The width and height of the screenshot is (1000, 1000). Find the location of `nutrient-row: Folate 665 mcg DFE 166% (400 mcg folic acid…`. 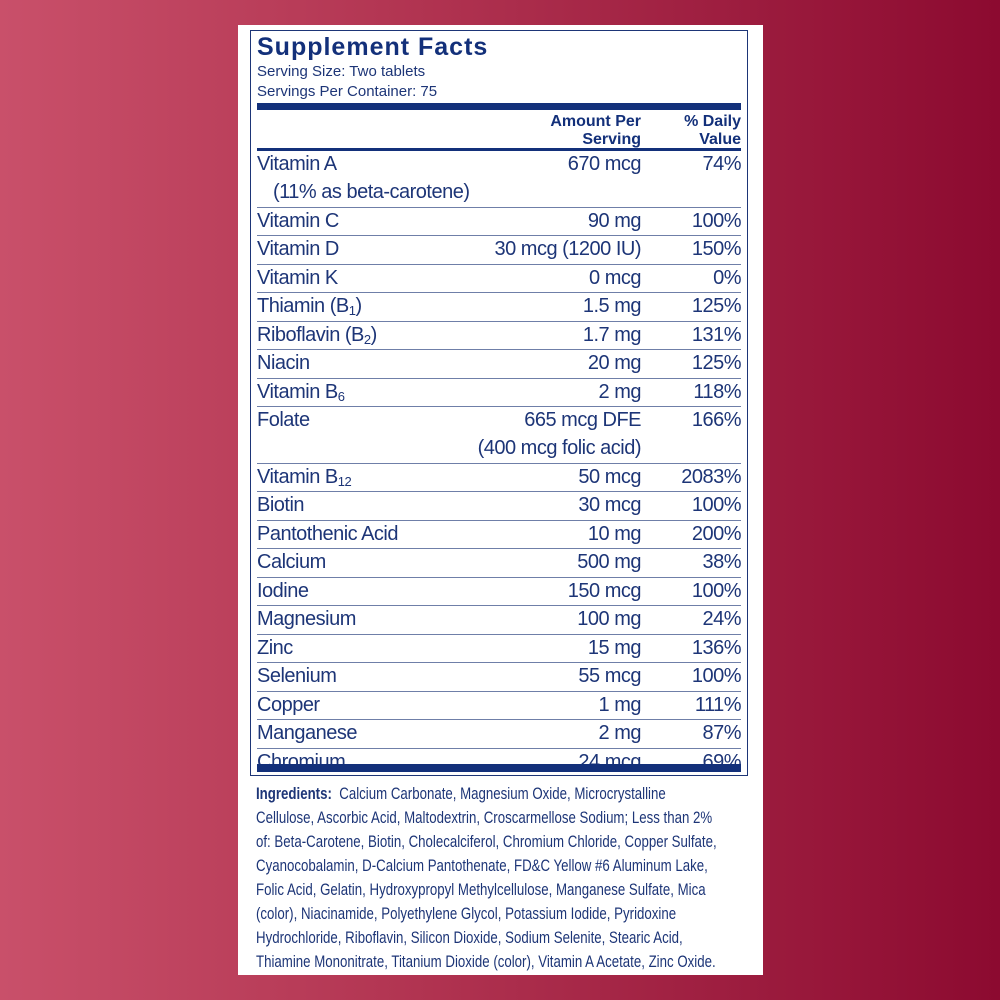

nutrient-row: Folate 665 mcg DFE 166% (400 mcg folic acid… is located at coordinates (499, 435).